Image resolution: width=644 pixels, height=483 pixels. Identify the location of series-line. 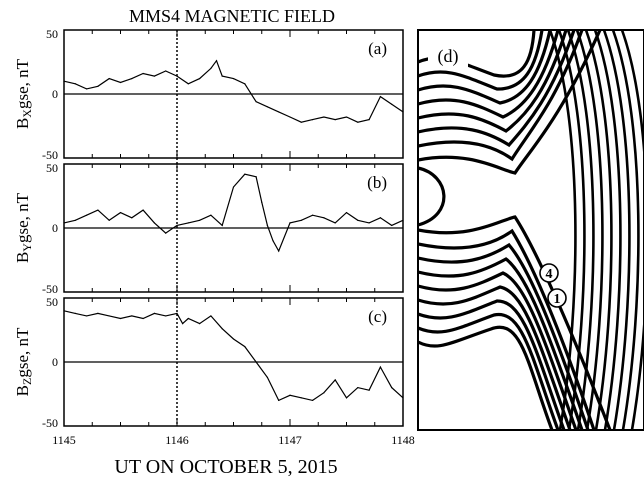
(233, 91).